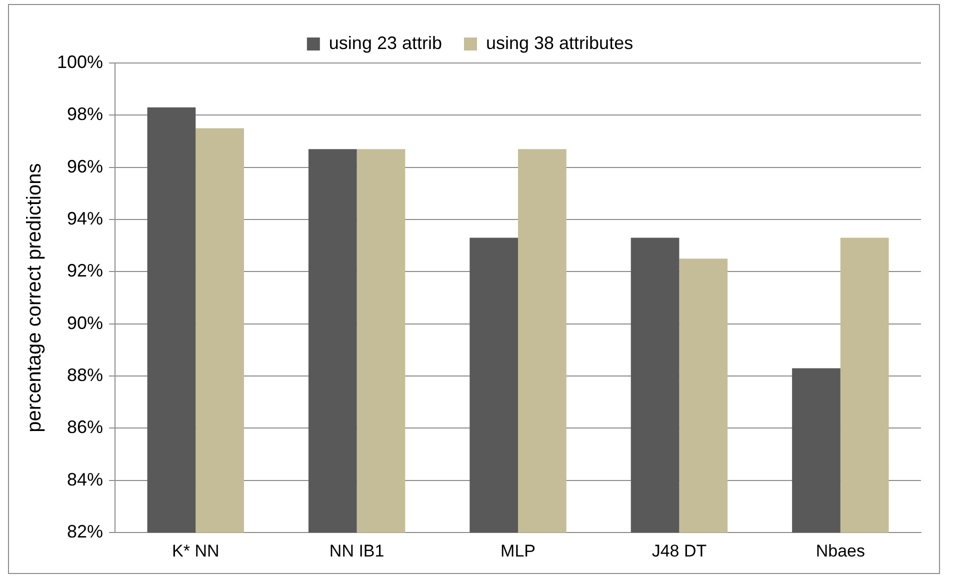 The height and width of the screenshot is (578, 955). Describe the element at coordinates (385, 42) in the screenshot. I see `legend-label: using 23 attrib` at that location.